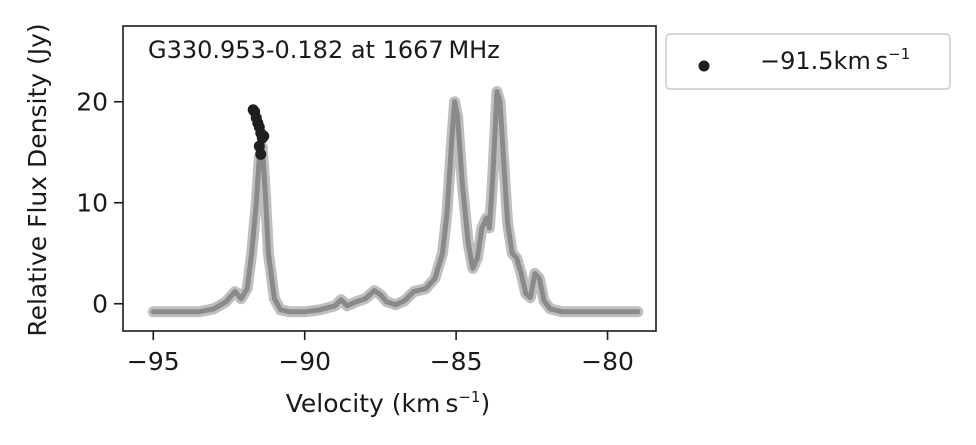  I want to click on feature-markers, so click(258, 132).